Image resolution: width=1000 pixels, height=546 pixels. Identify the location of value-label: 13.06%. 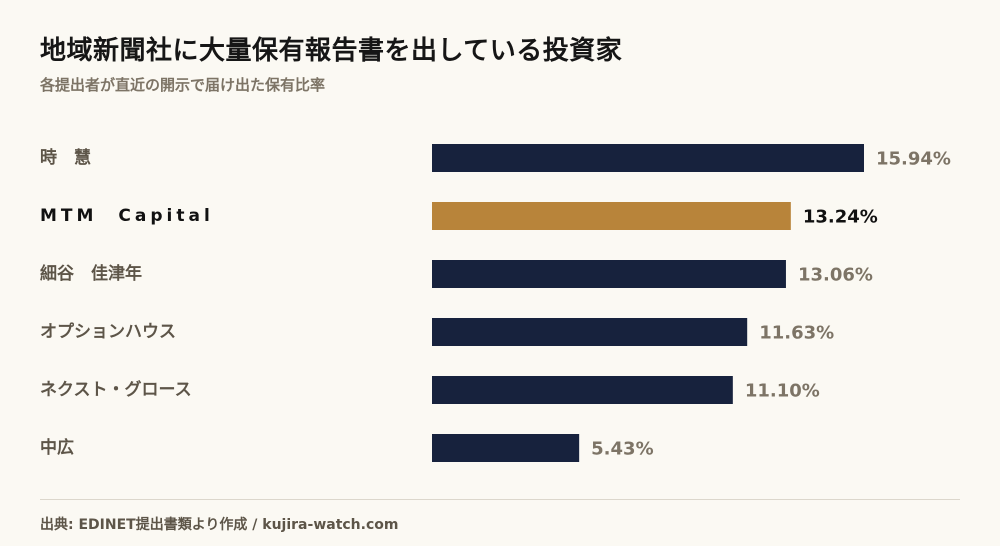
(835, 275).